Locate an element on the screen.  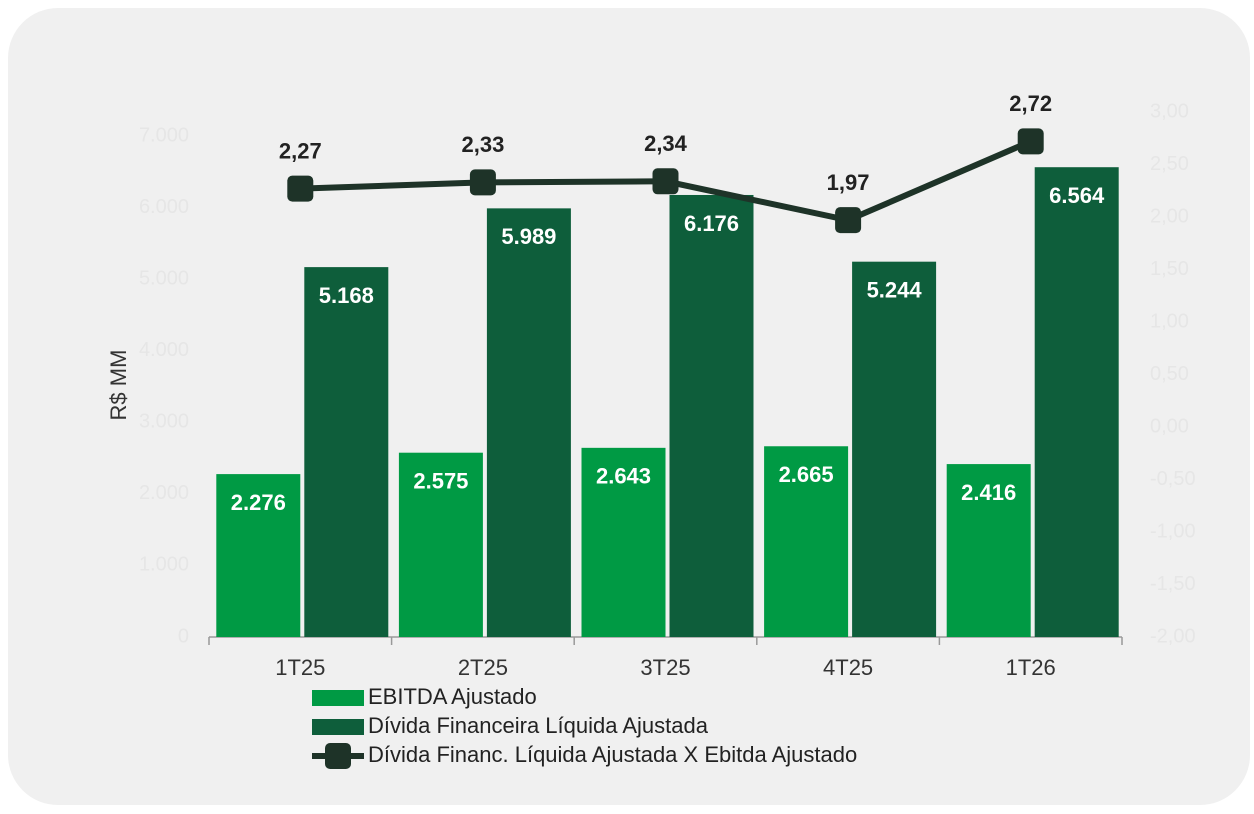
y2-tick-label: -1,50 is located at coordinates (1173, 584).